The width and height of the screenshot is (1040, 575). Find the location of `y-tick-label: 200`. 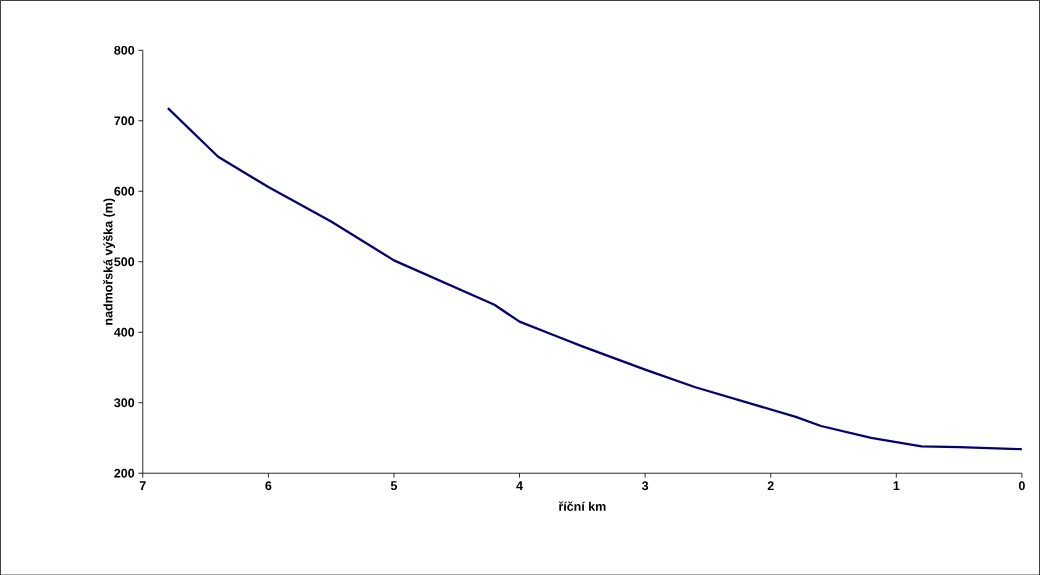

y-tick-label: 200 is located at coordinates (124, 473).